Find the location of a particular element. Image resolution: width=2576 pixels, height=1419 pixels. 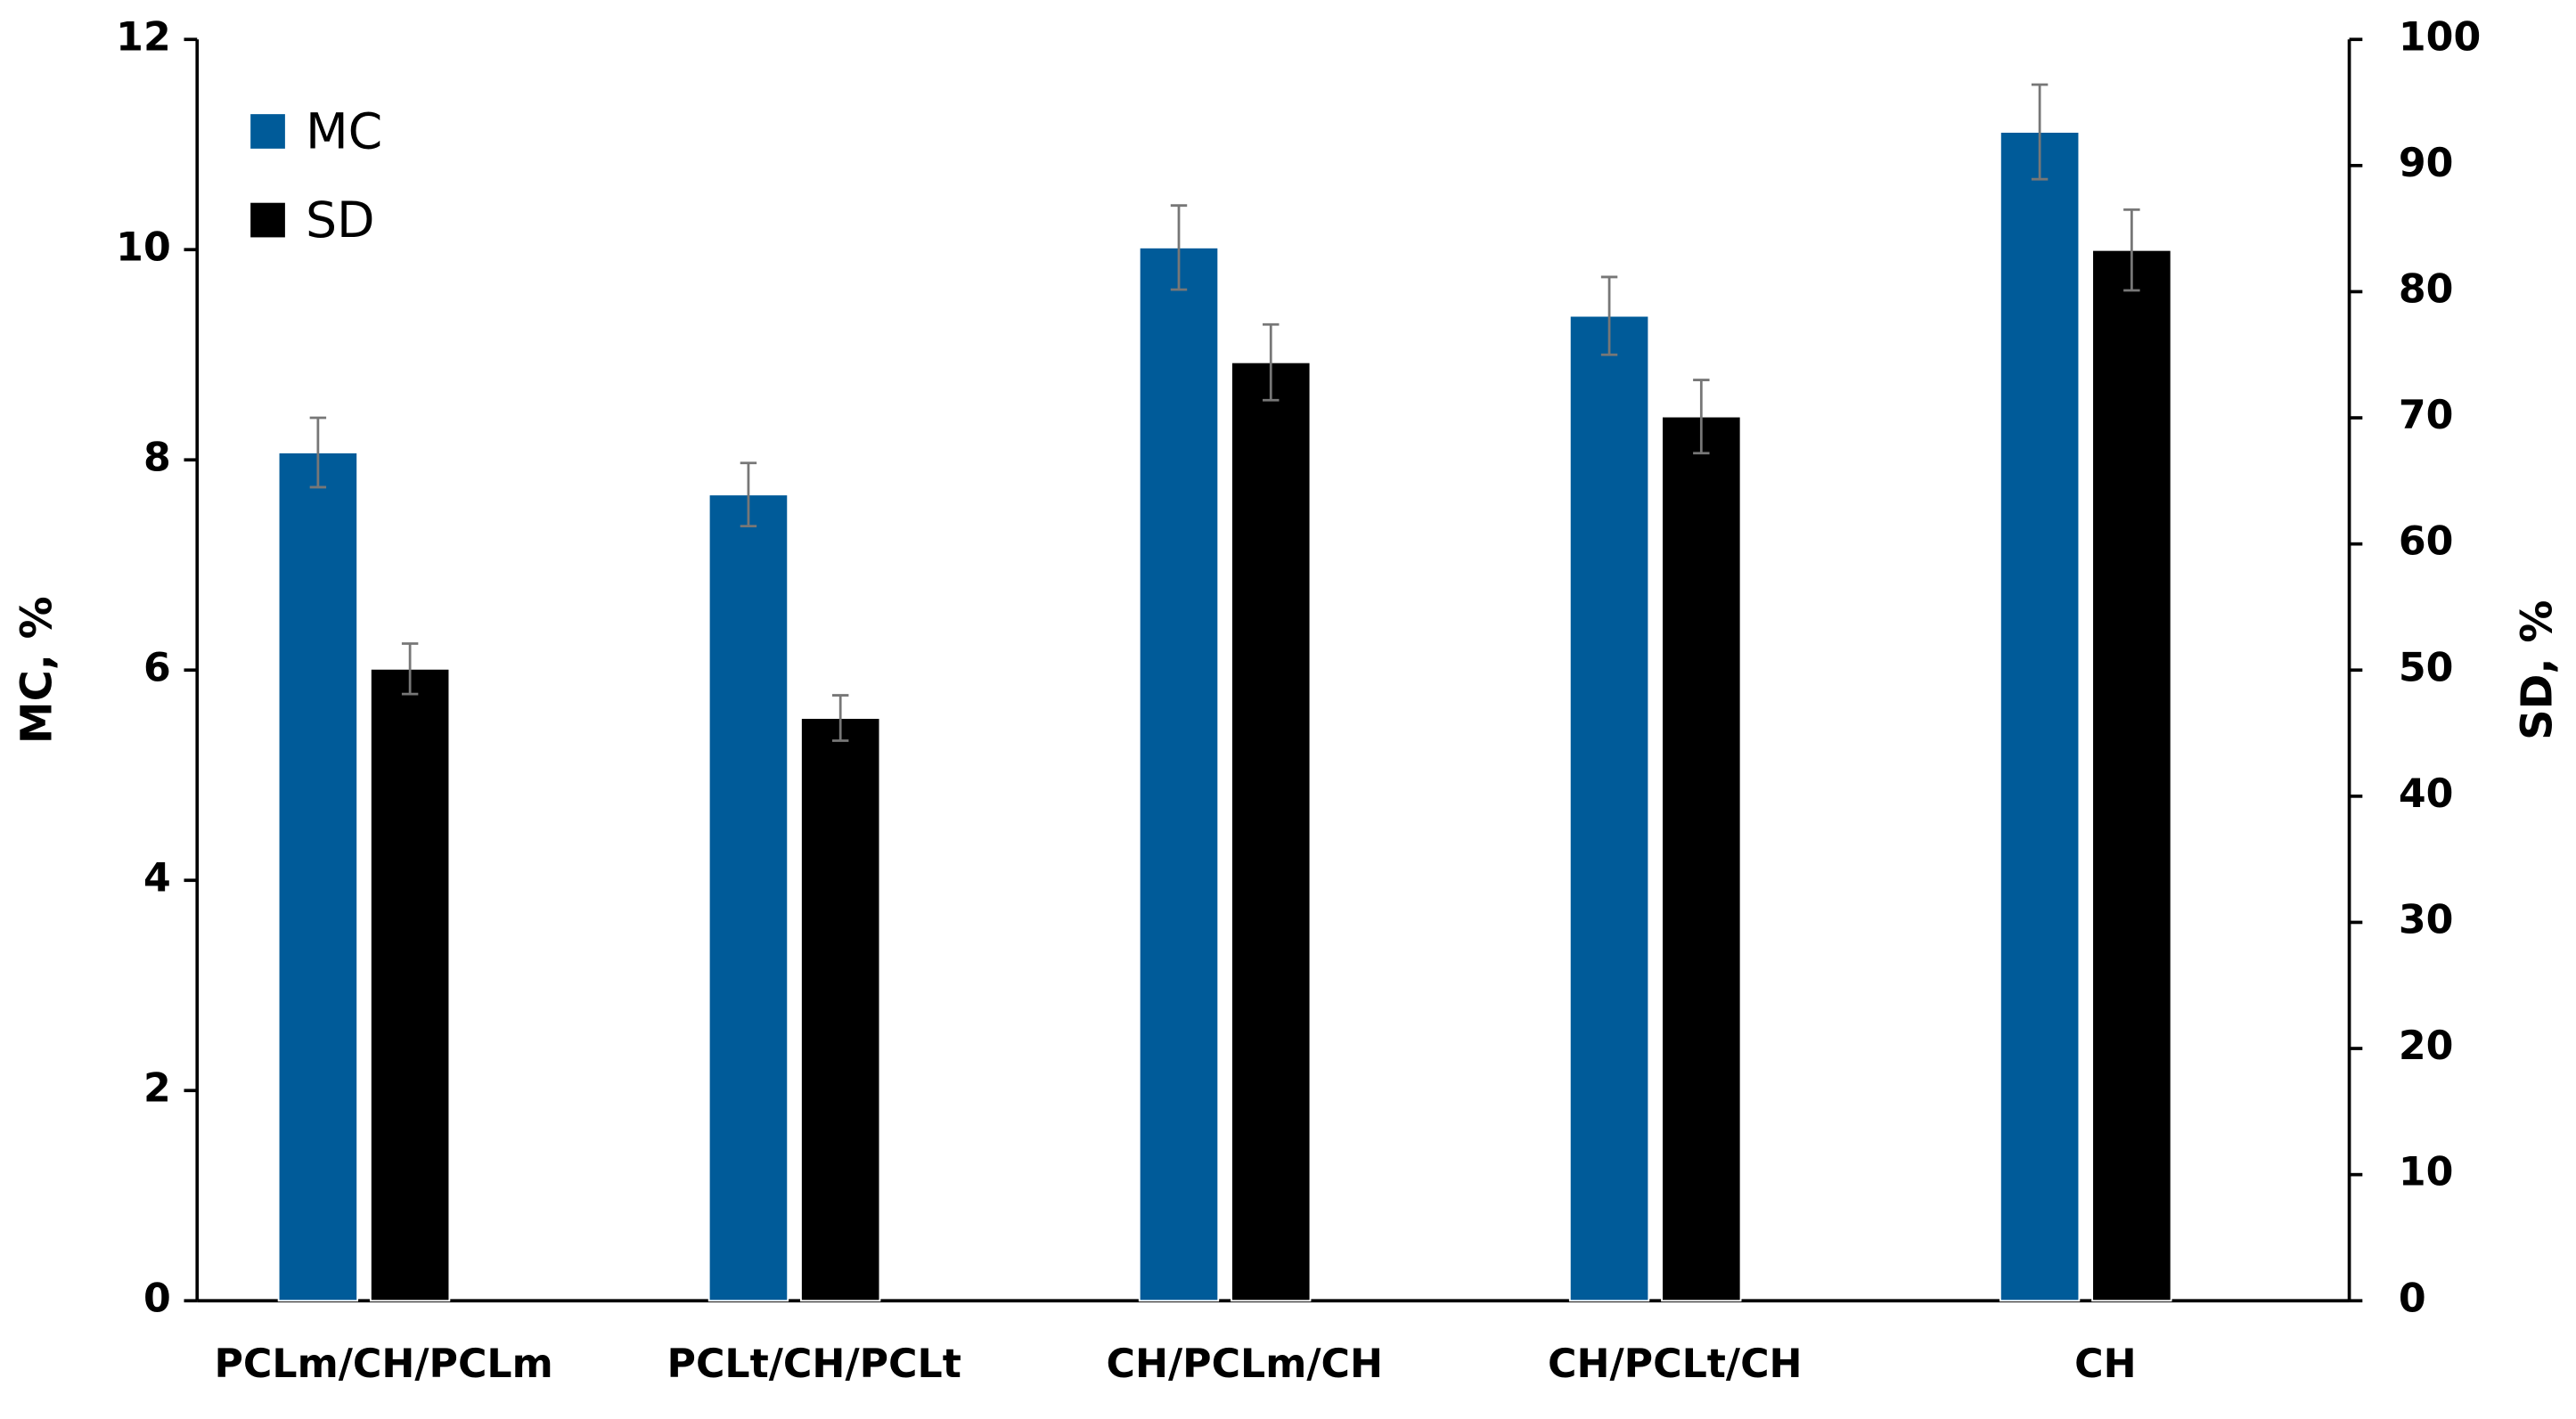

y-tick-label: 2 is located at coordinates (157, 1088).